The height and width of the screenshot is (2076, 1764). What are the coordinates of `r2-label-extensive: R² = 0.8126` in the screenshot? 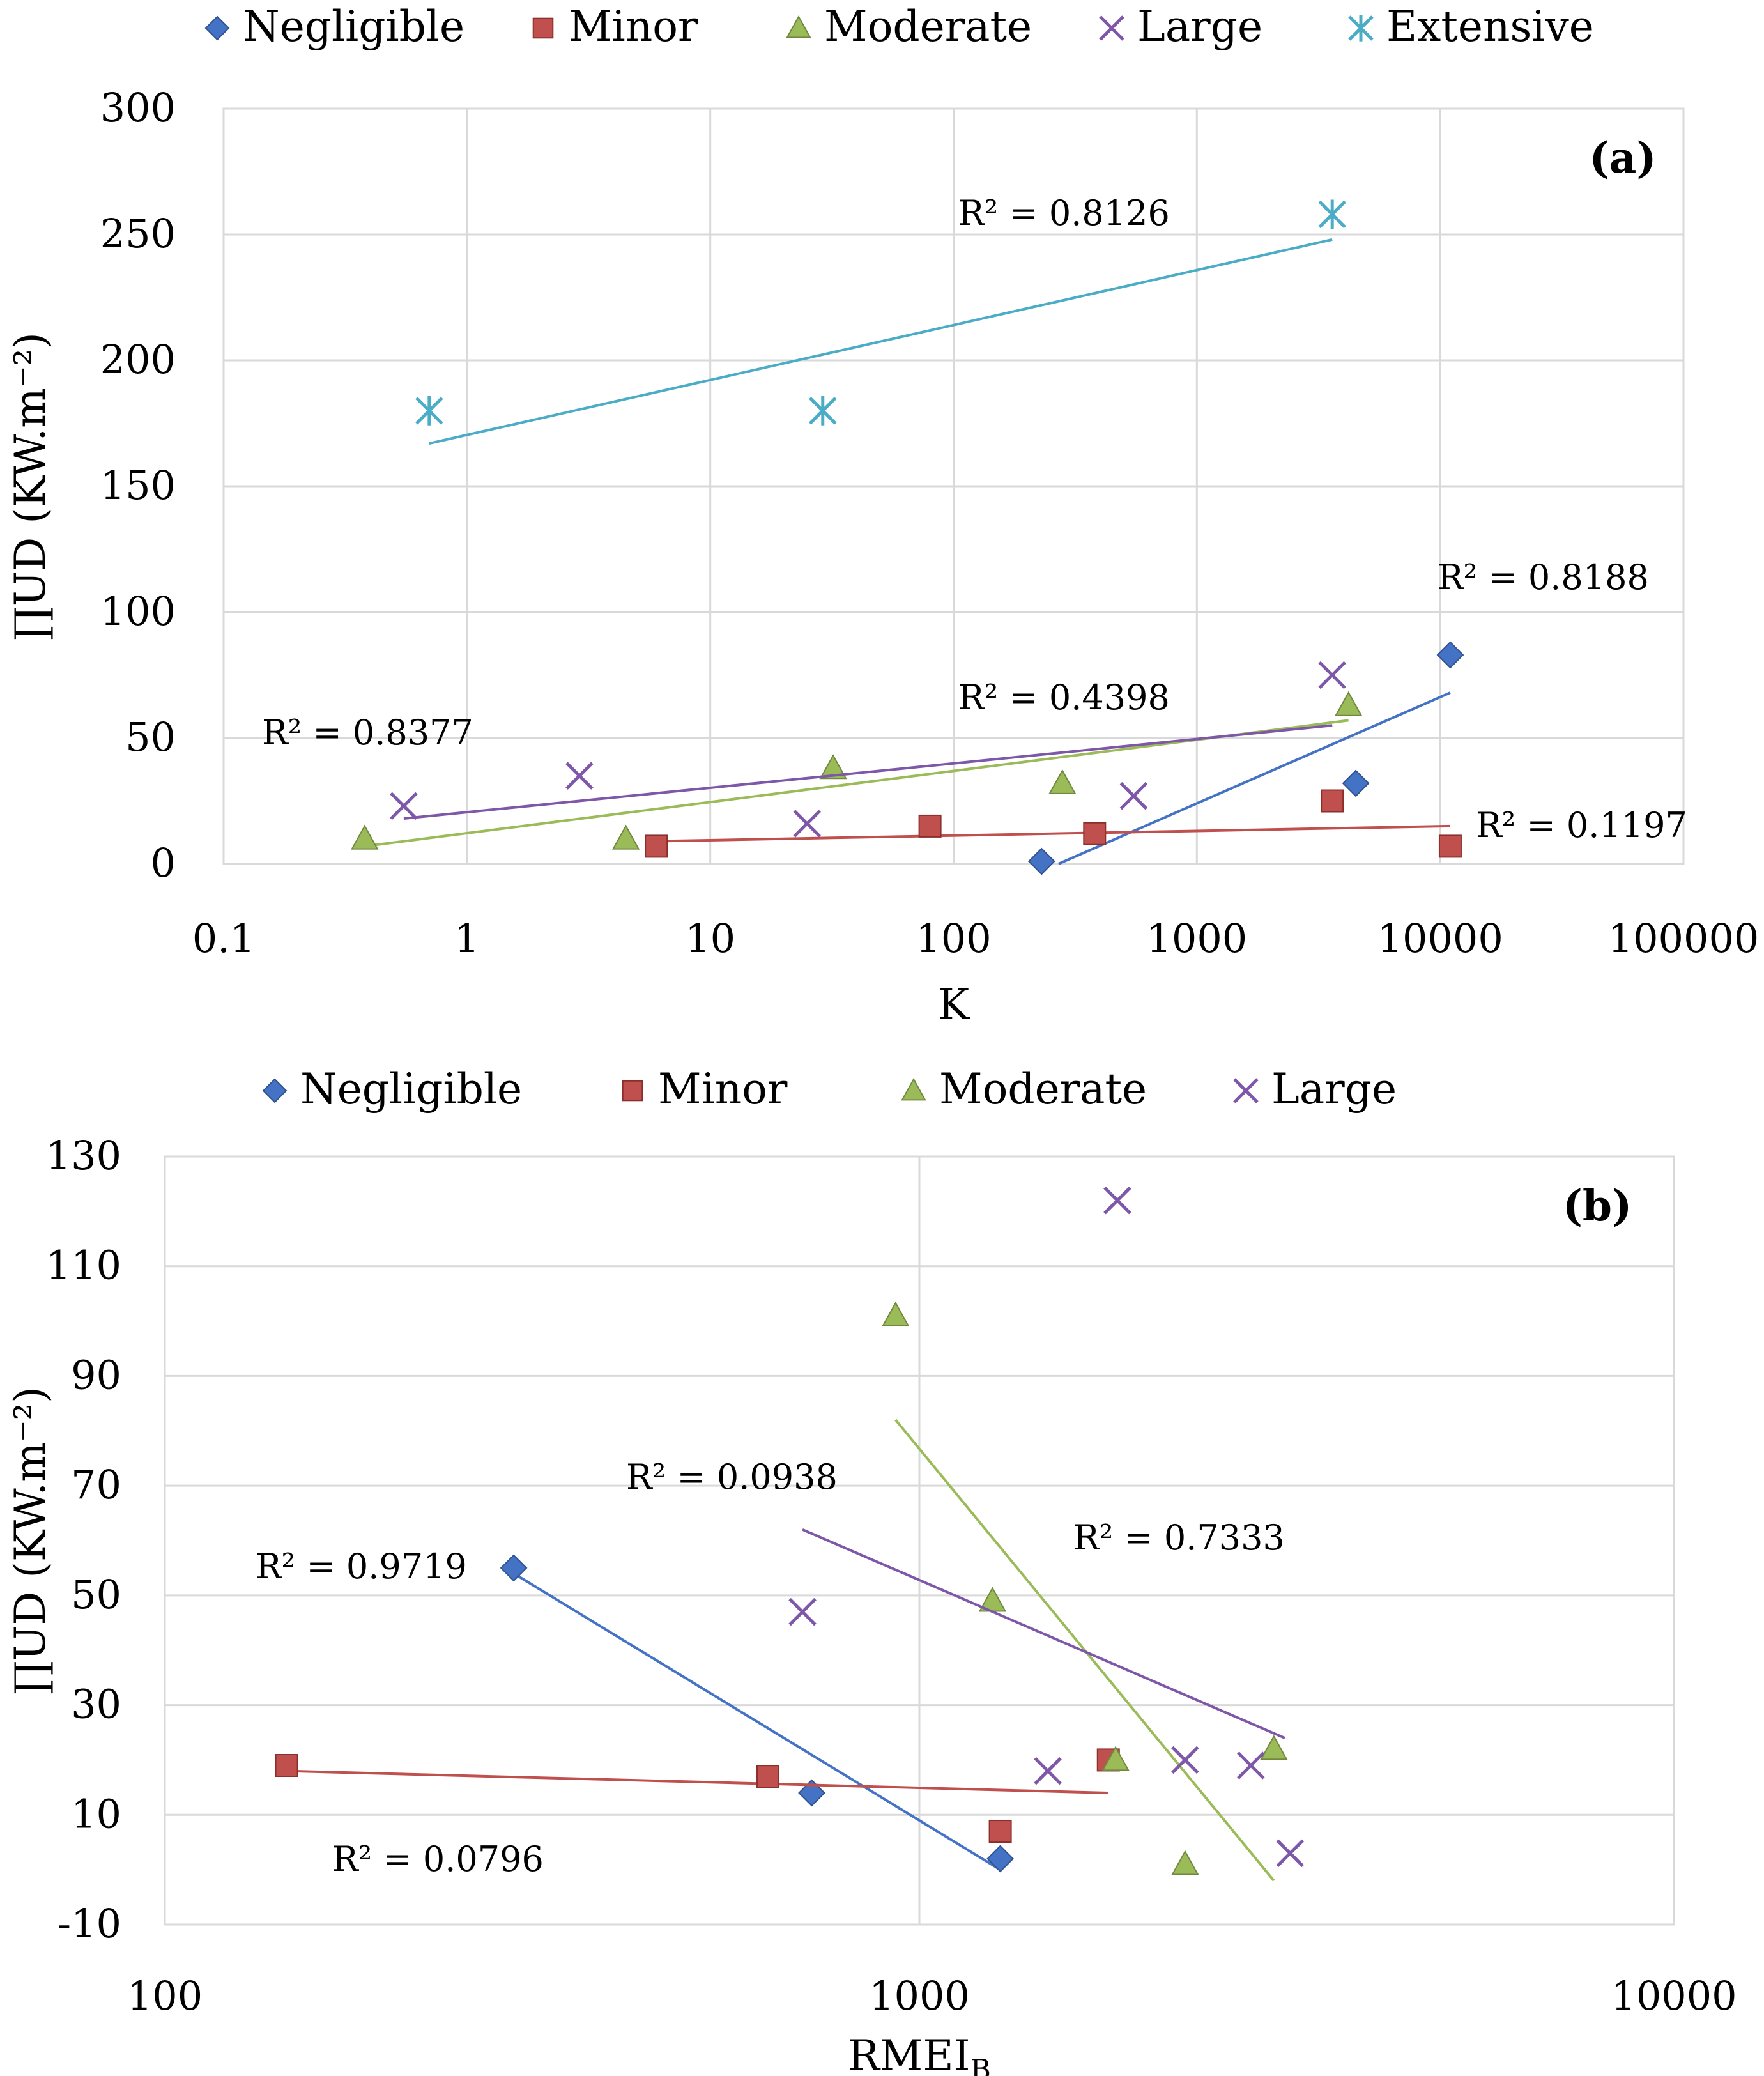 It's located at (1064, 213).